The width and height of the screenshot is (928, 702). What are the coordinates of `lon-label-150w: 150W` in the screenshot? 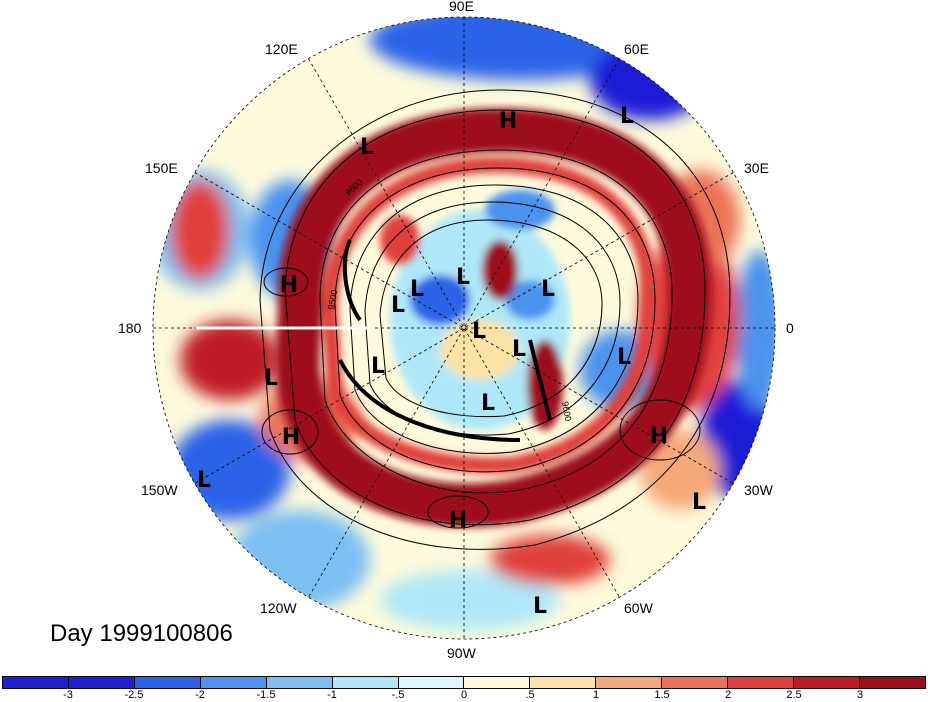 It's located at (159, 490).